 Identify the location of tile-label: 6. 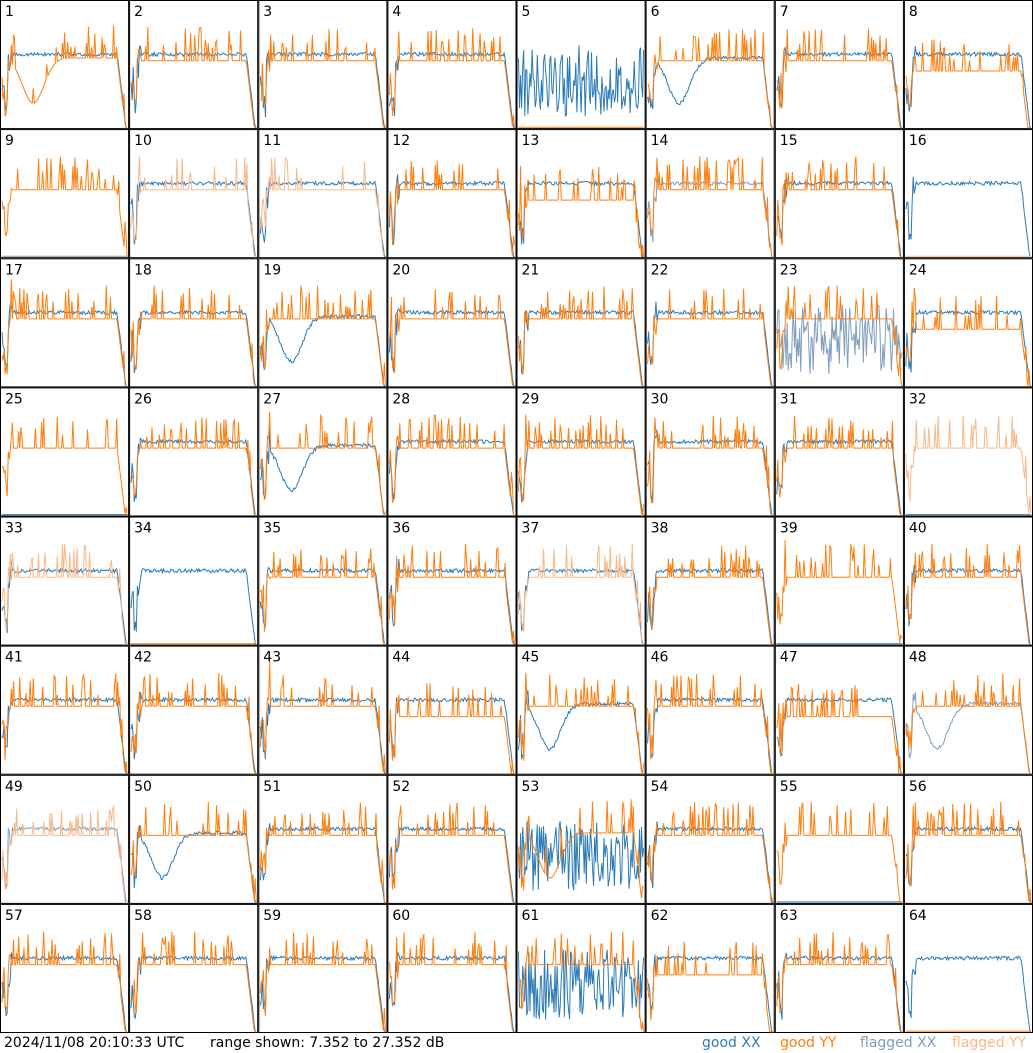
(655, 12).